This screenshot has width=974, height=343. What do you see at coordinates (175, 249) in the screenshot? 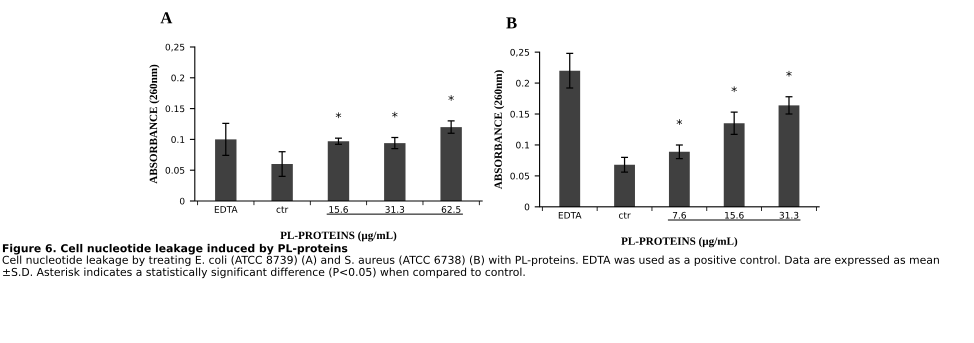
I see `text: Figure 6. Cell nucleotide leakage induced by PL-proteins` at bounding box center [175, 249].